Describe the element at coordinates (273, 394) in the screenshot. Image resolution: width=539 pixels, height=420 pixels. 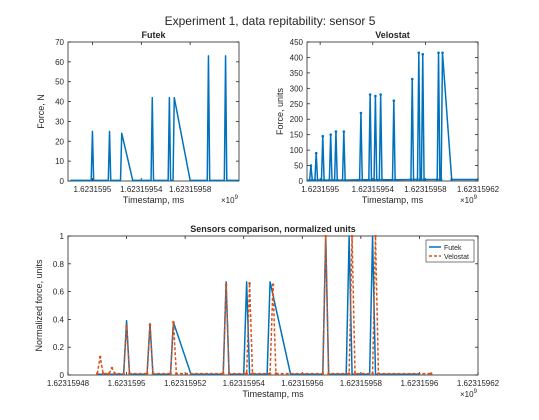
I see `chart-2-xlabel: Timestamp, ms` at that location.